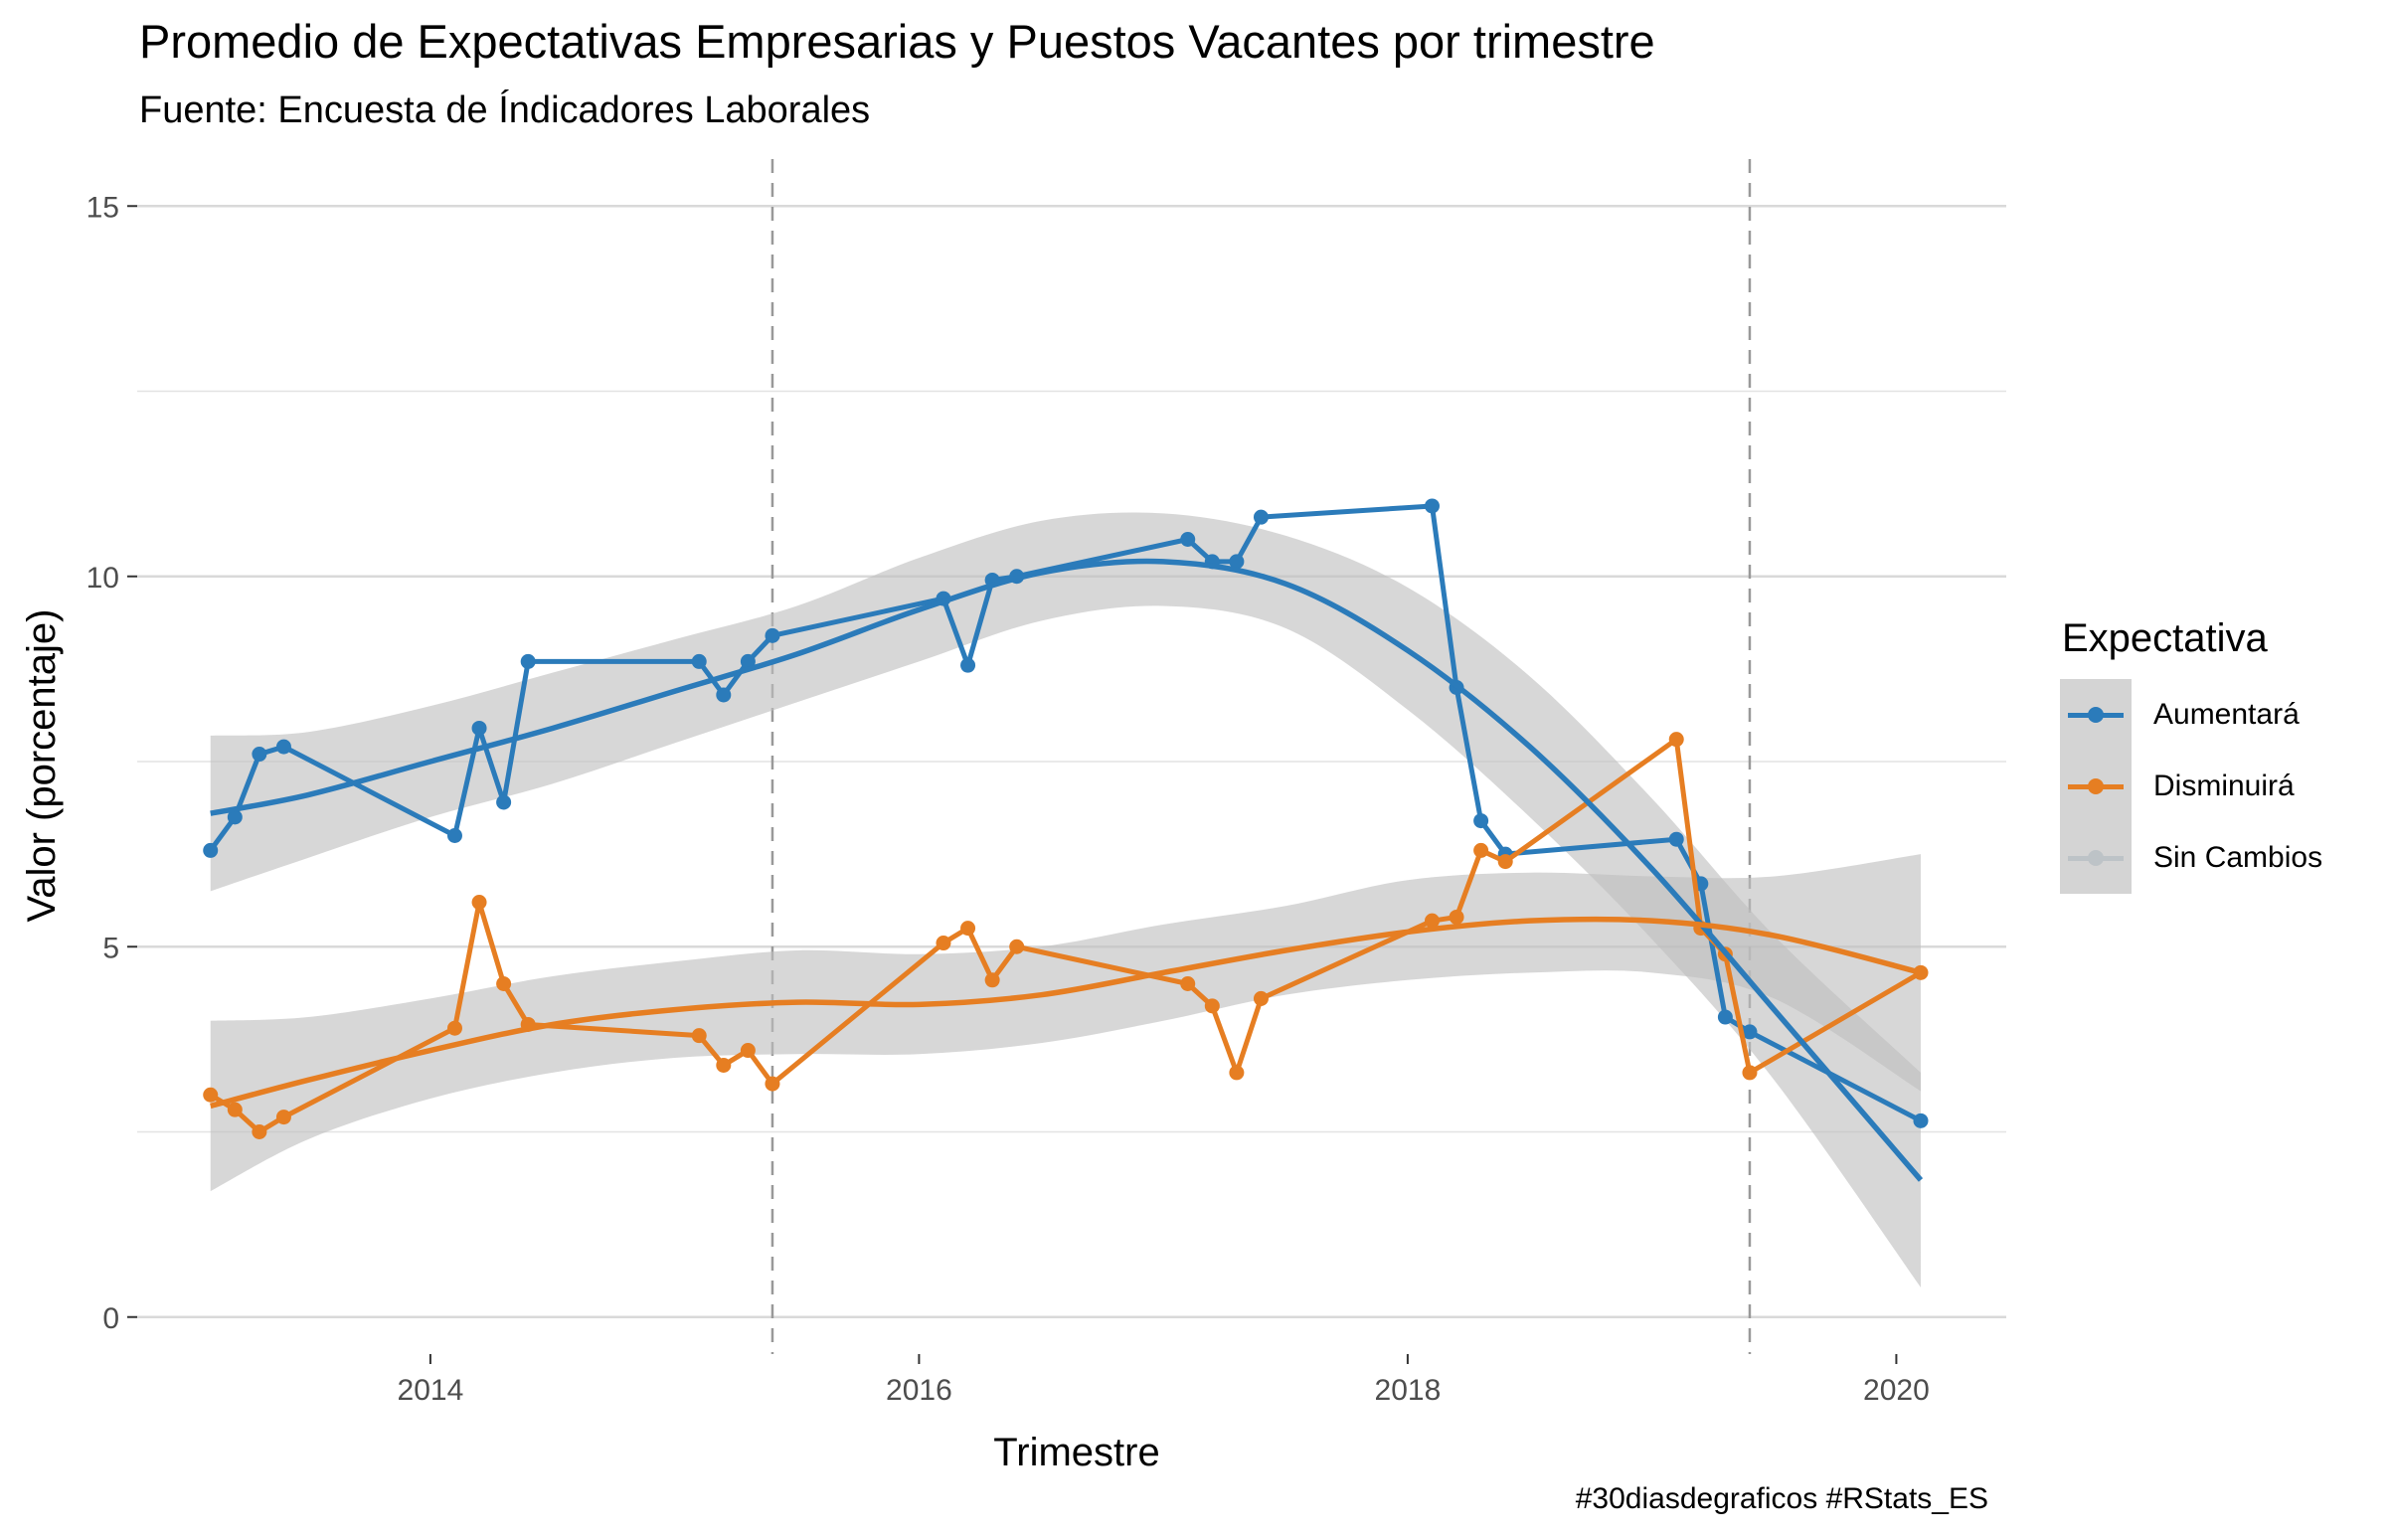  I want to click on y-tick-label: 15, so click(102, 207).